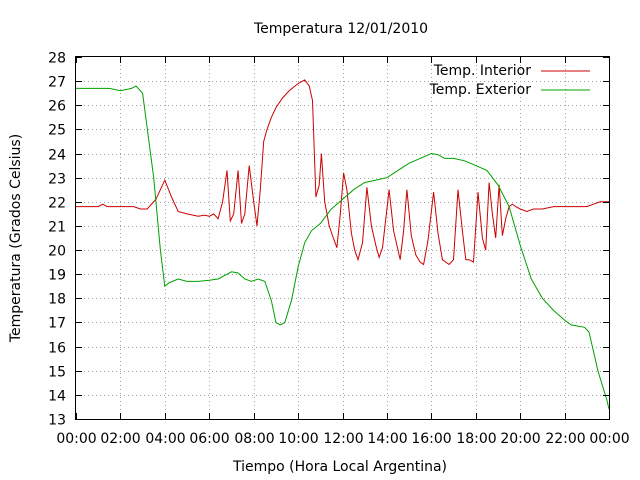  Describe the element at coordinates (57, 131) in the screenshot. I see `y-tick-label: 25` at that location.